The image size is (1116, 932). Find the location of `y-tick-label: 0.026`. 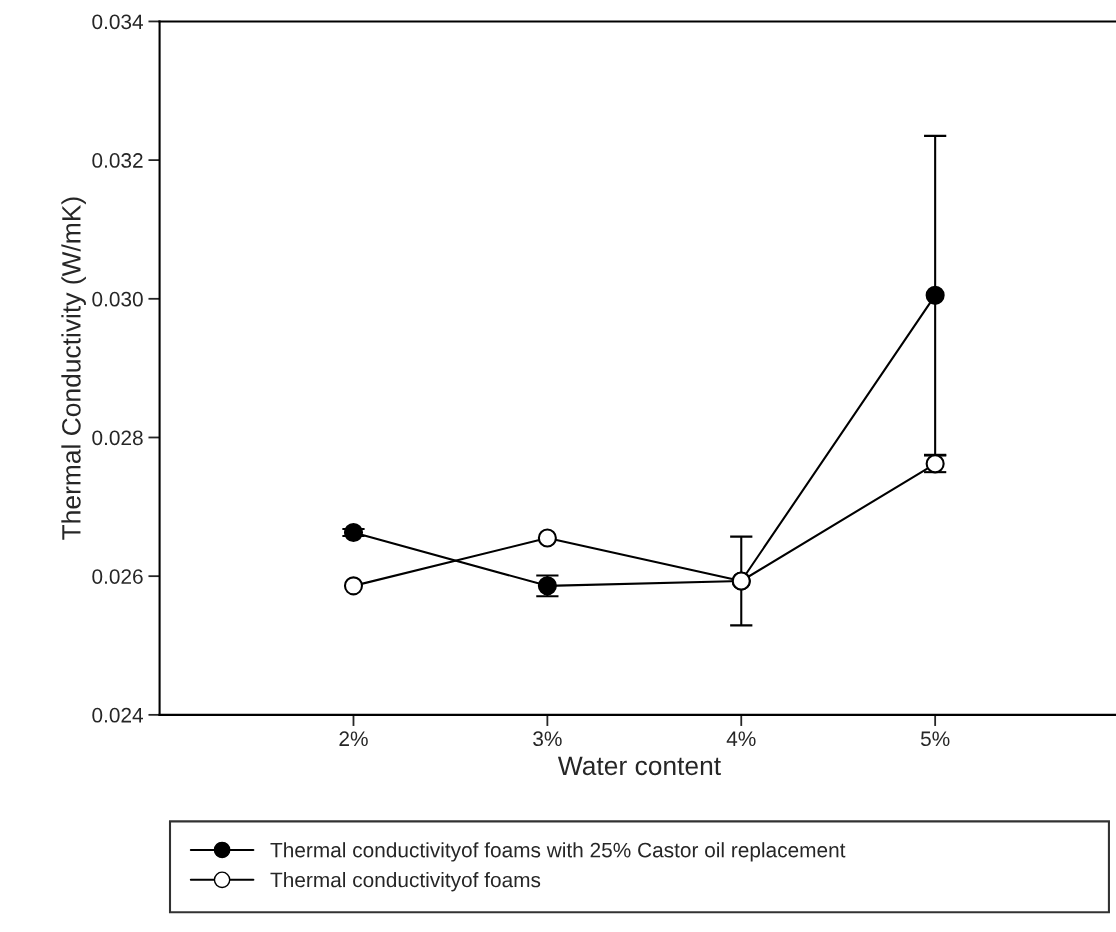

y-tick-label: 0.026 is located at coordinates (117, 576).